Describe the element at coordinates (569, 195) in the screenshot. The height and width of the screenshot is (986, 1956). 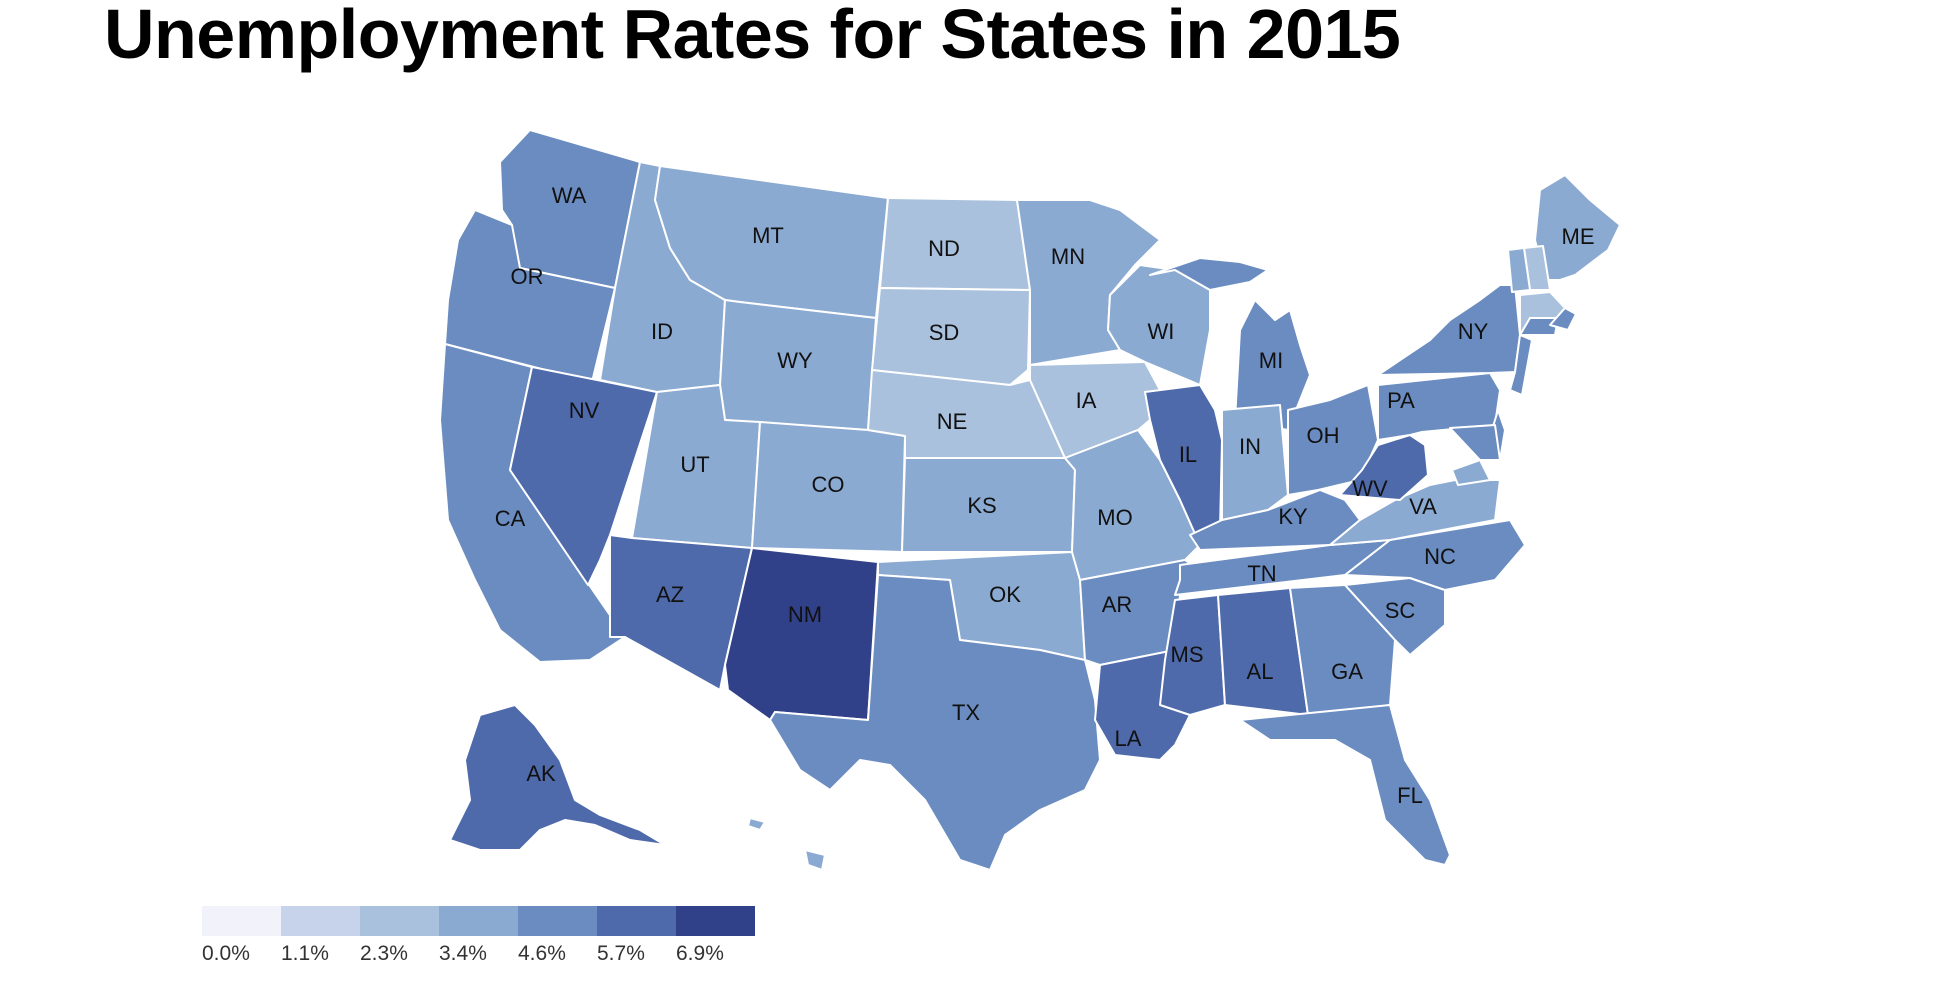
I see `state-label-wa: WA` at that location.